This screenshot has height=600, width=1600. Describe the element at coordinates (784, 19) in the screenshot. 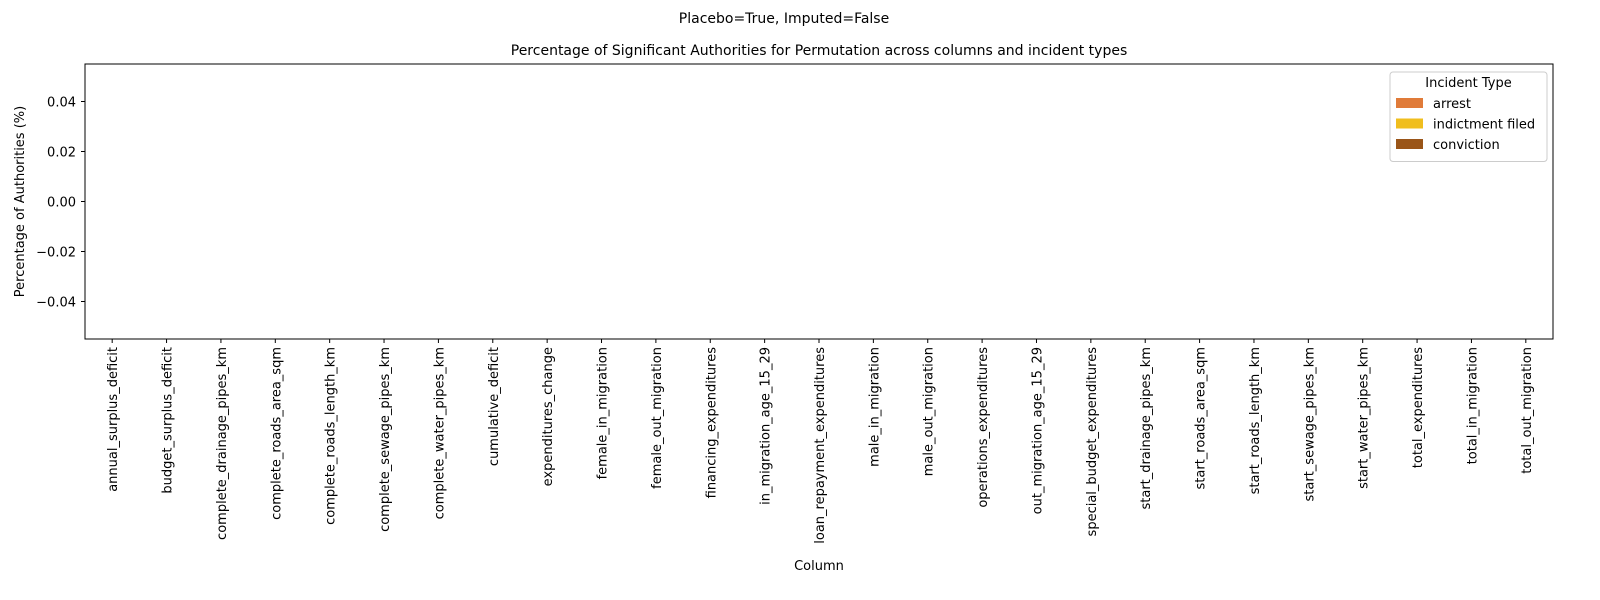

I see `chart-suptitle: Placebo=True, Imputed=False` at that location.